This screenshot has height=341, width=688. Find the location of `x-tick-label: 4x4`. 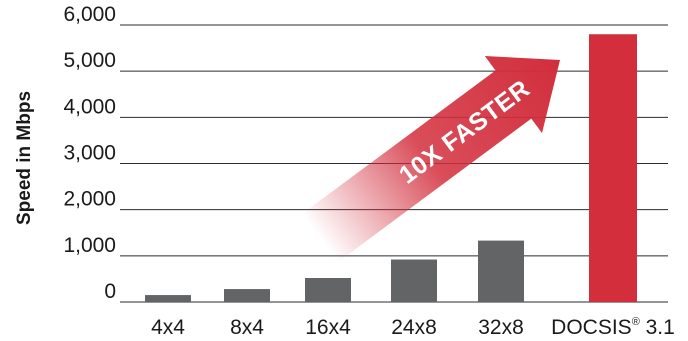

x-tick-label: 4x4 is located at coordinates (168, 327).